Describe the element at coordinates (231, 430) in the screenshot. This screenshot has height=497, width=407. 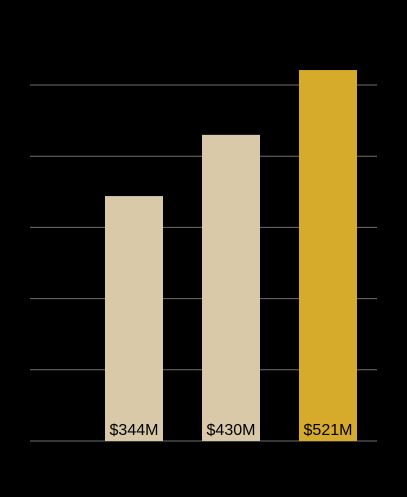
I see `value-label: $430M` at that location.